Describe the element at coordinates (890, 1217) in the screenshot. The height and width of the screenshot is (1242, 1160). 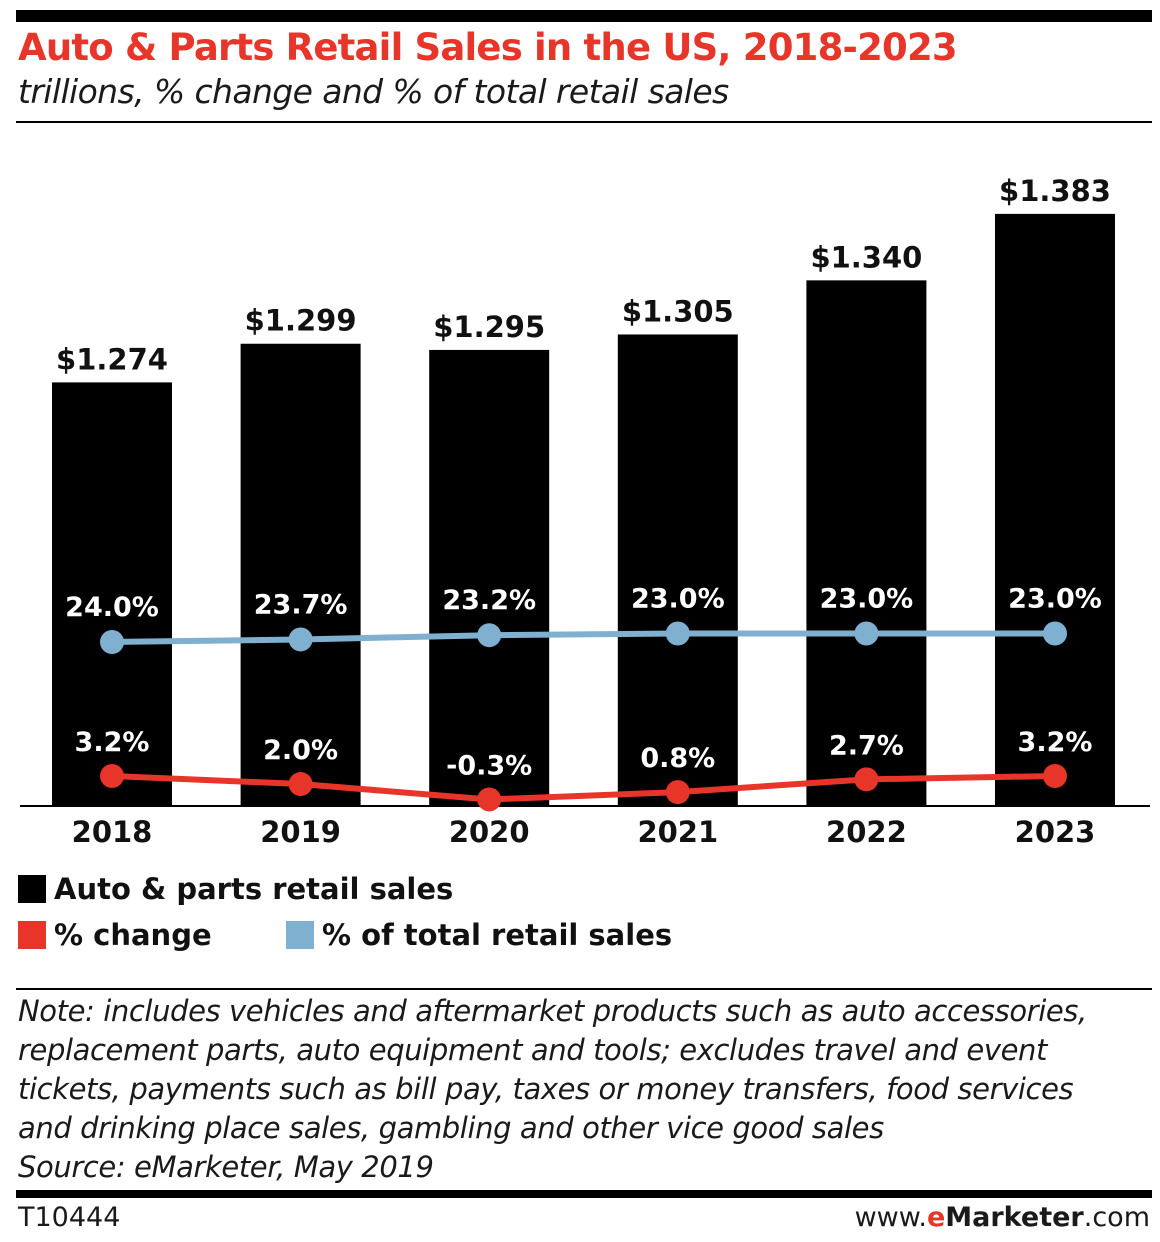
I see `brand-prefix: www.` at that location.